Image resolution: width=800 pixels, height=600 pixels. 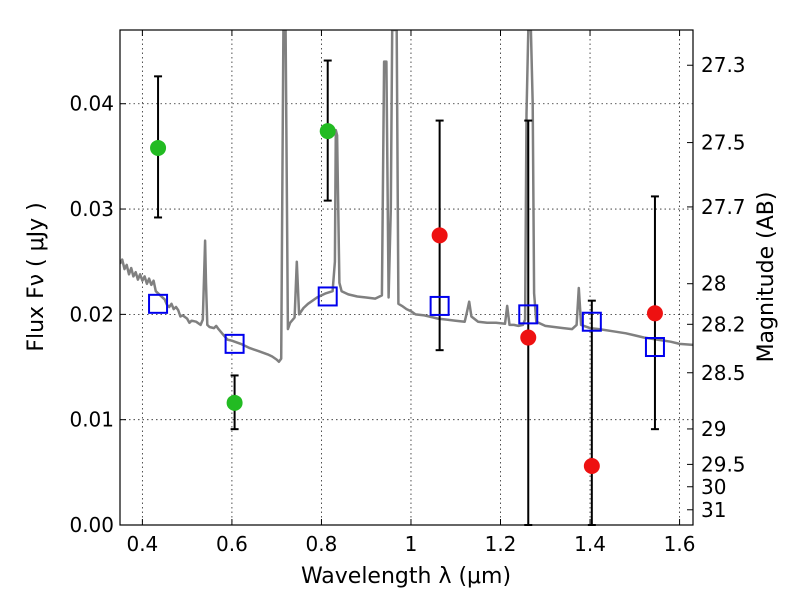 I want to click on y2-tick-label: 28.2, so click(x=723, y=324).